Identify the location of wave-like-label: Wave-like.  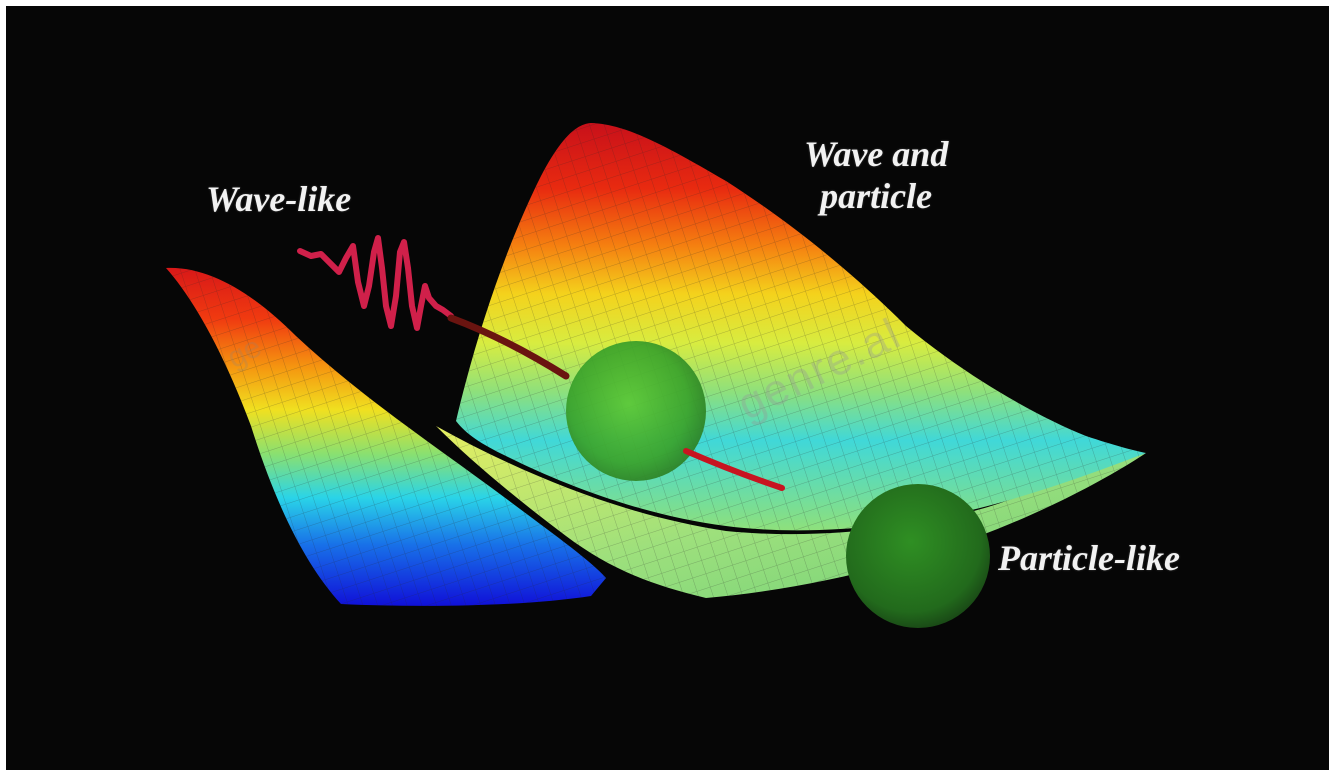
(279, 199).